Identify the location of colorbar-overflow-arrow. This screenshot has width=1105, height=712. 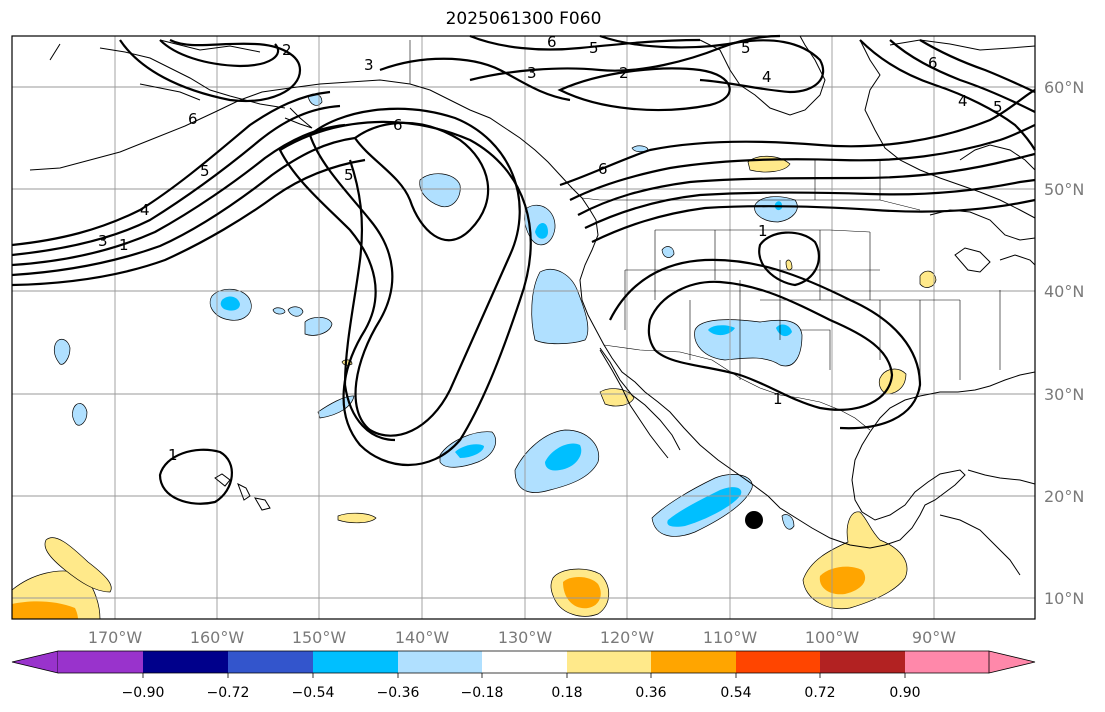
(1012, 662).